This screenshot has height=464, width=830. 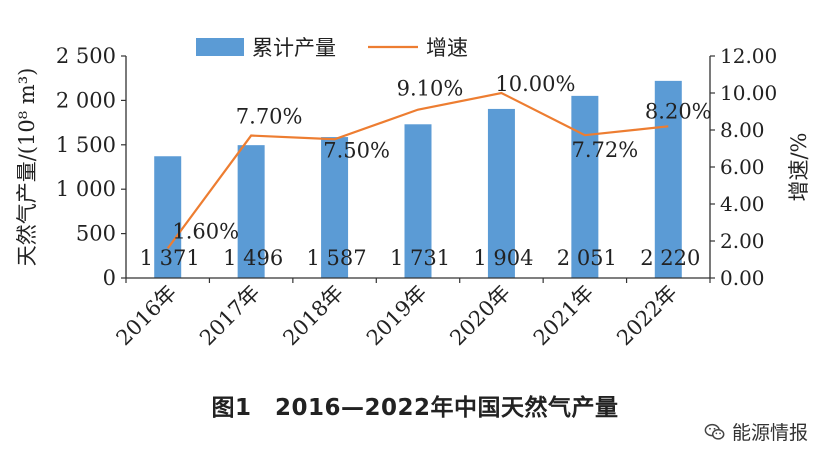 What do you see at coordinates (447, 48) in the screenshot?
I see `legend-label-line: 增速` at bounding box center [447, 48].